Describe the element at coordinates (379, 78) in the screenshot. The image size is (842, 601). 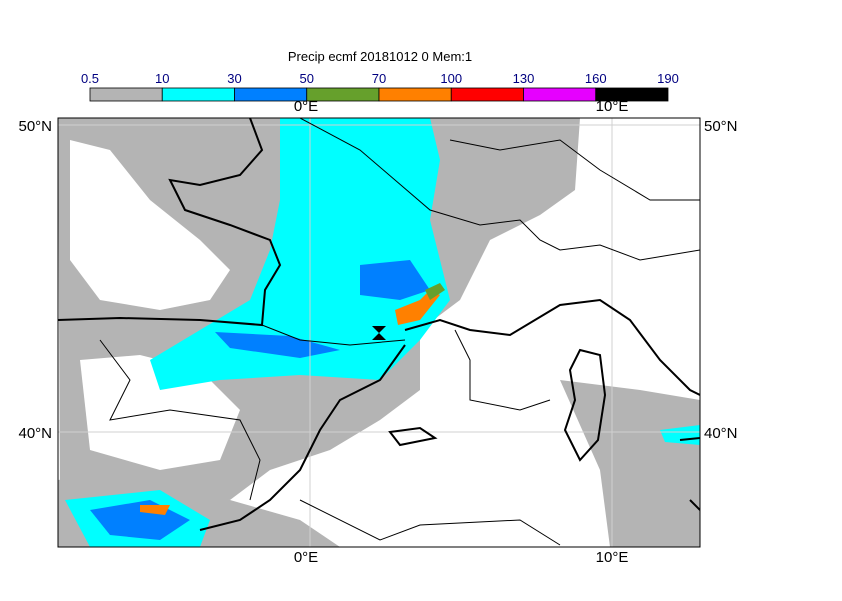
I see `colorbar-label: 70` at that location.